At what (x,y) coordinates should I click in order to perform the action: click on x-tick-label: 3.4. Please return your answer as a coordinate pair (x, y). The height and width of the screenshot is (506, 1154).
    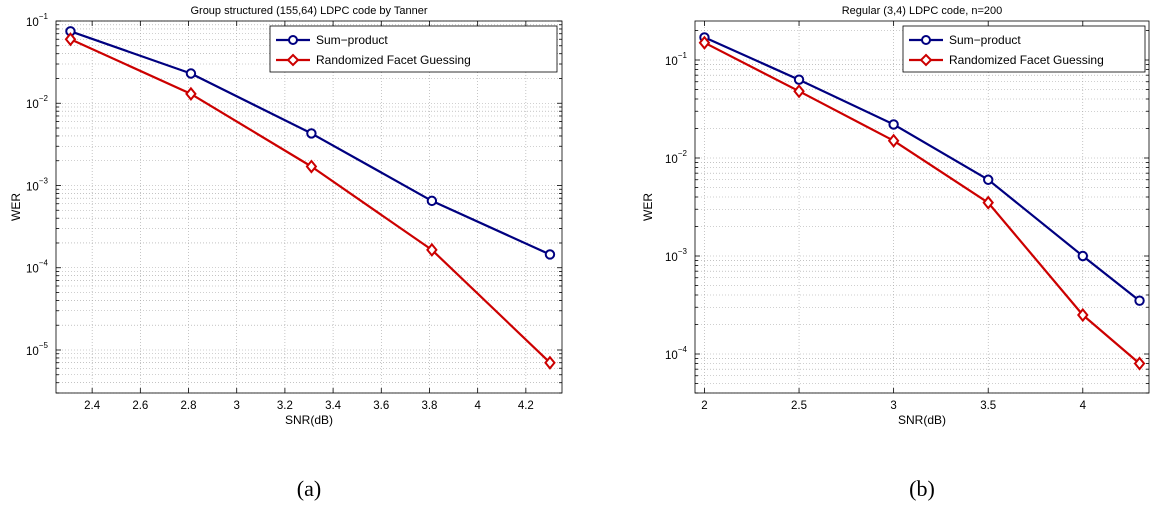
    Looking at the image, I should click on (333, 406).